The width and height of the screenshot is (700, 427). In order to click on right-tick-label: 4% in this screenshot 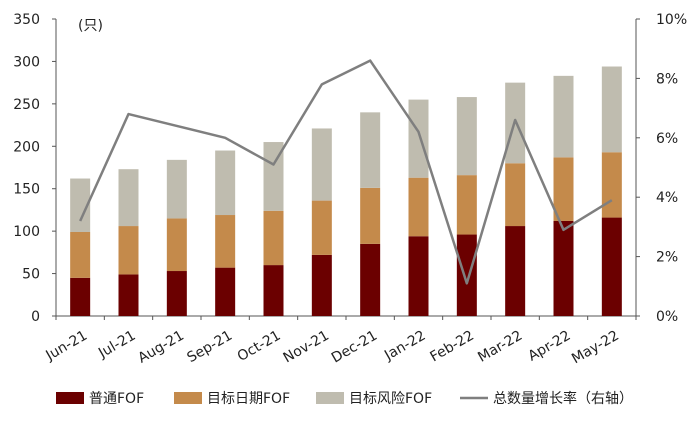, I will do `click(667, 198)`.